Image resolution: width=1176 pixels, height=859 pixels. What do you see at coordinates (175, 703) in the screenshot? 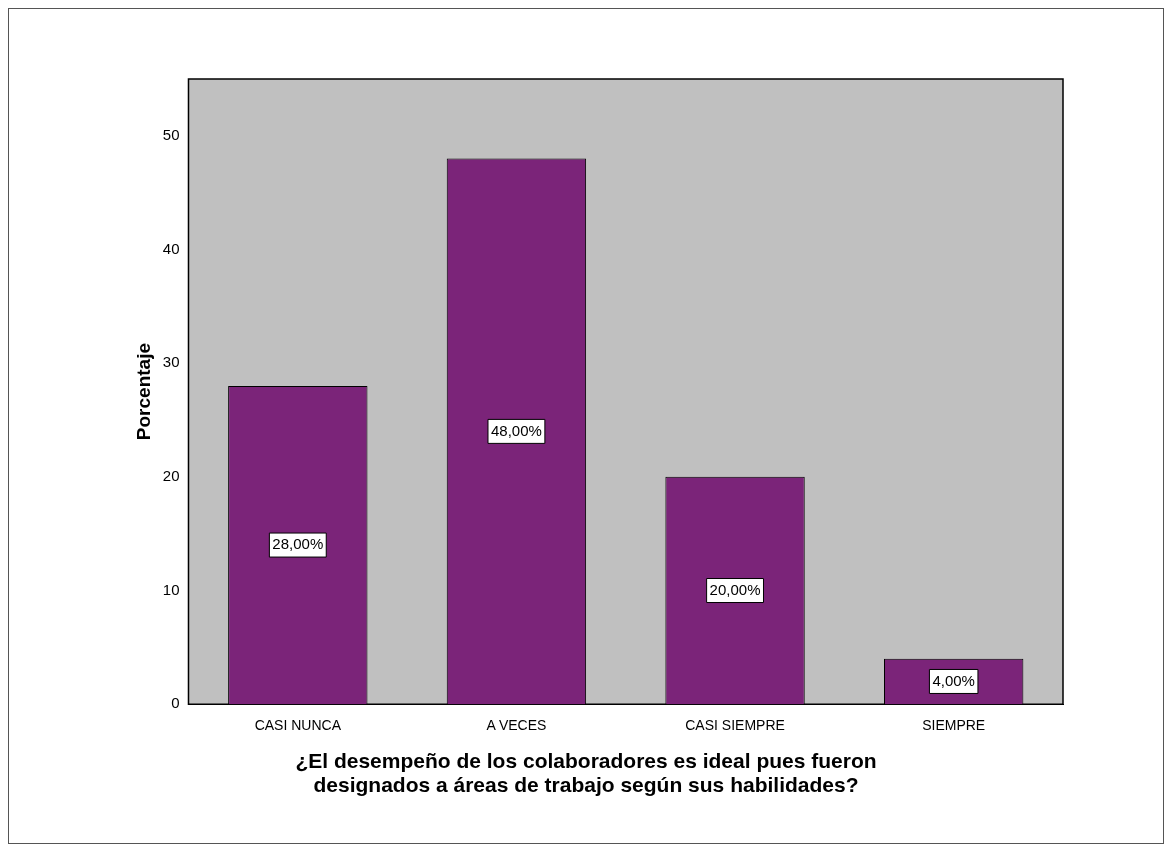
I see `y-tick-label: 0` at bounding box center [175, 703].